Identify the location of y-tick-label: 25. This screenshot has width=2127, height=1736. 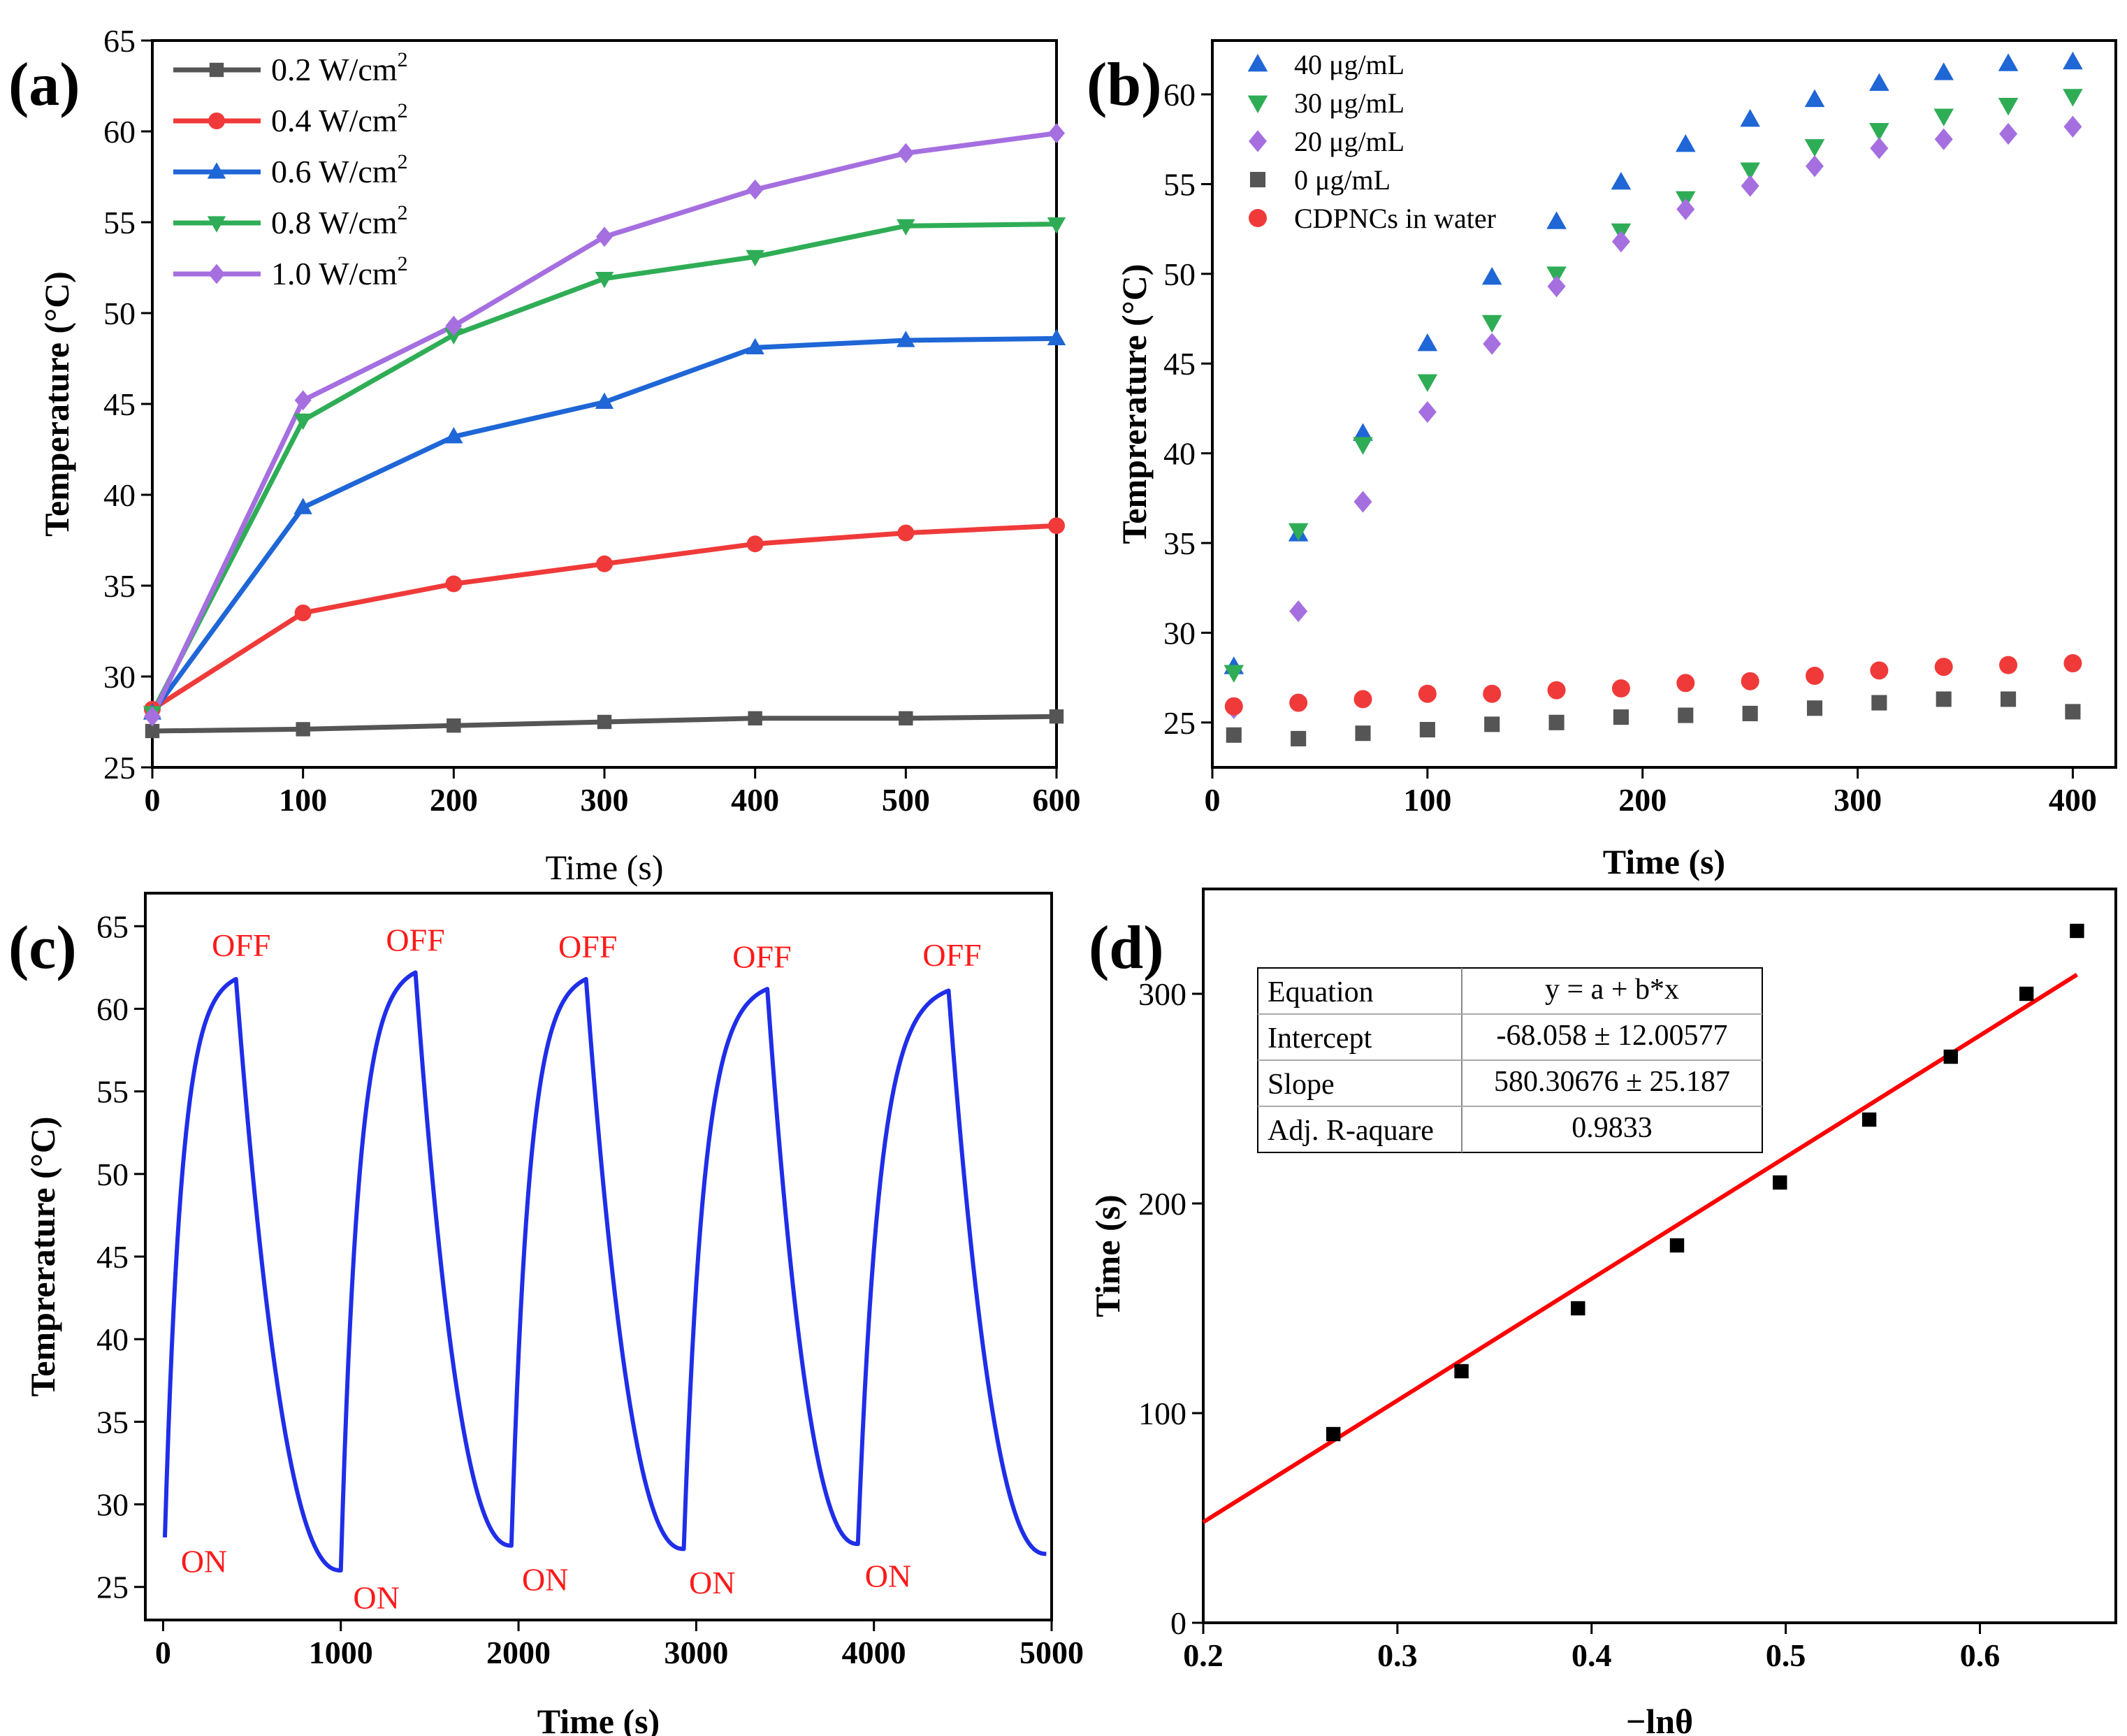
(112, 1587).